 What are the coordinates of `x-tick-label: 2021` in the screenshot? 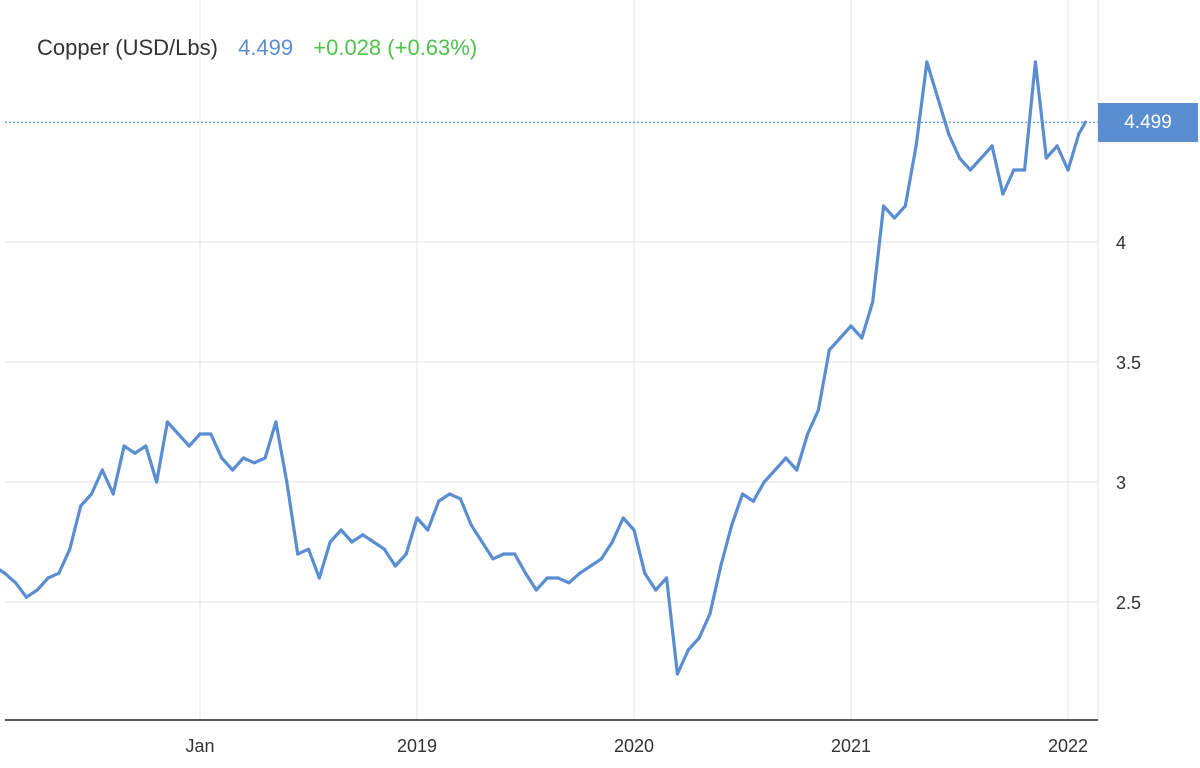 It's located at (851, 746).